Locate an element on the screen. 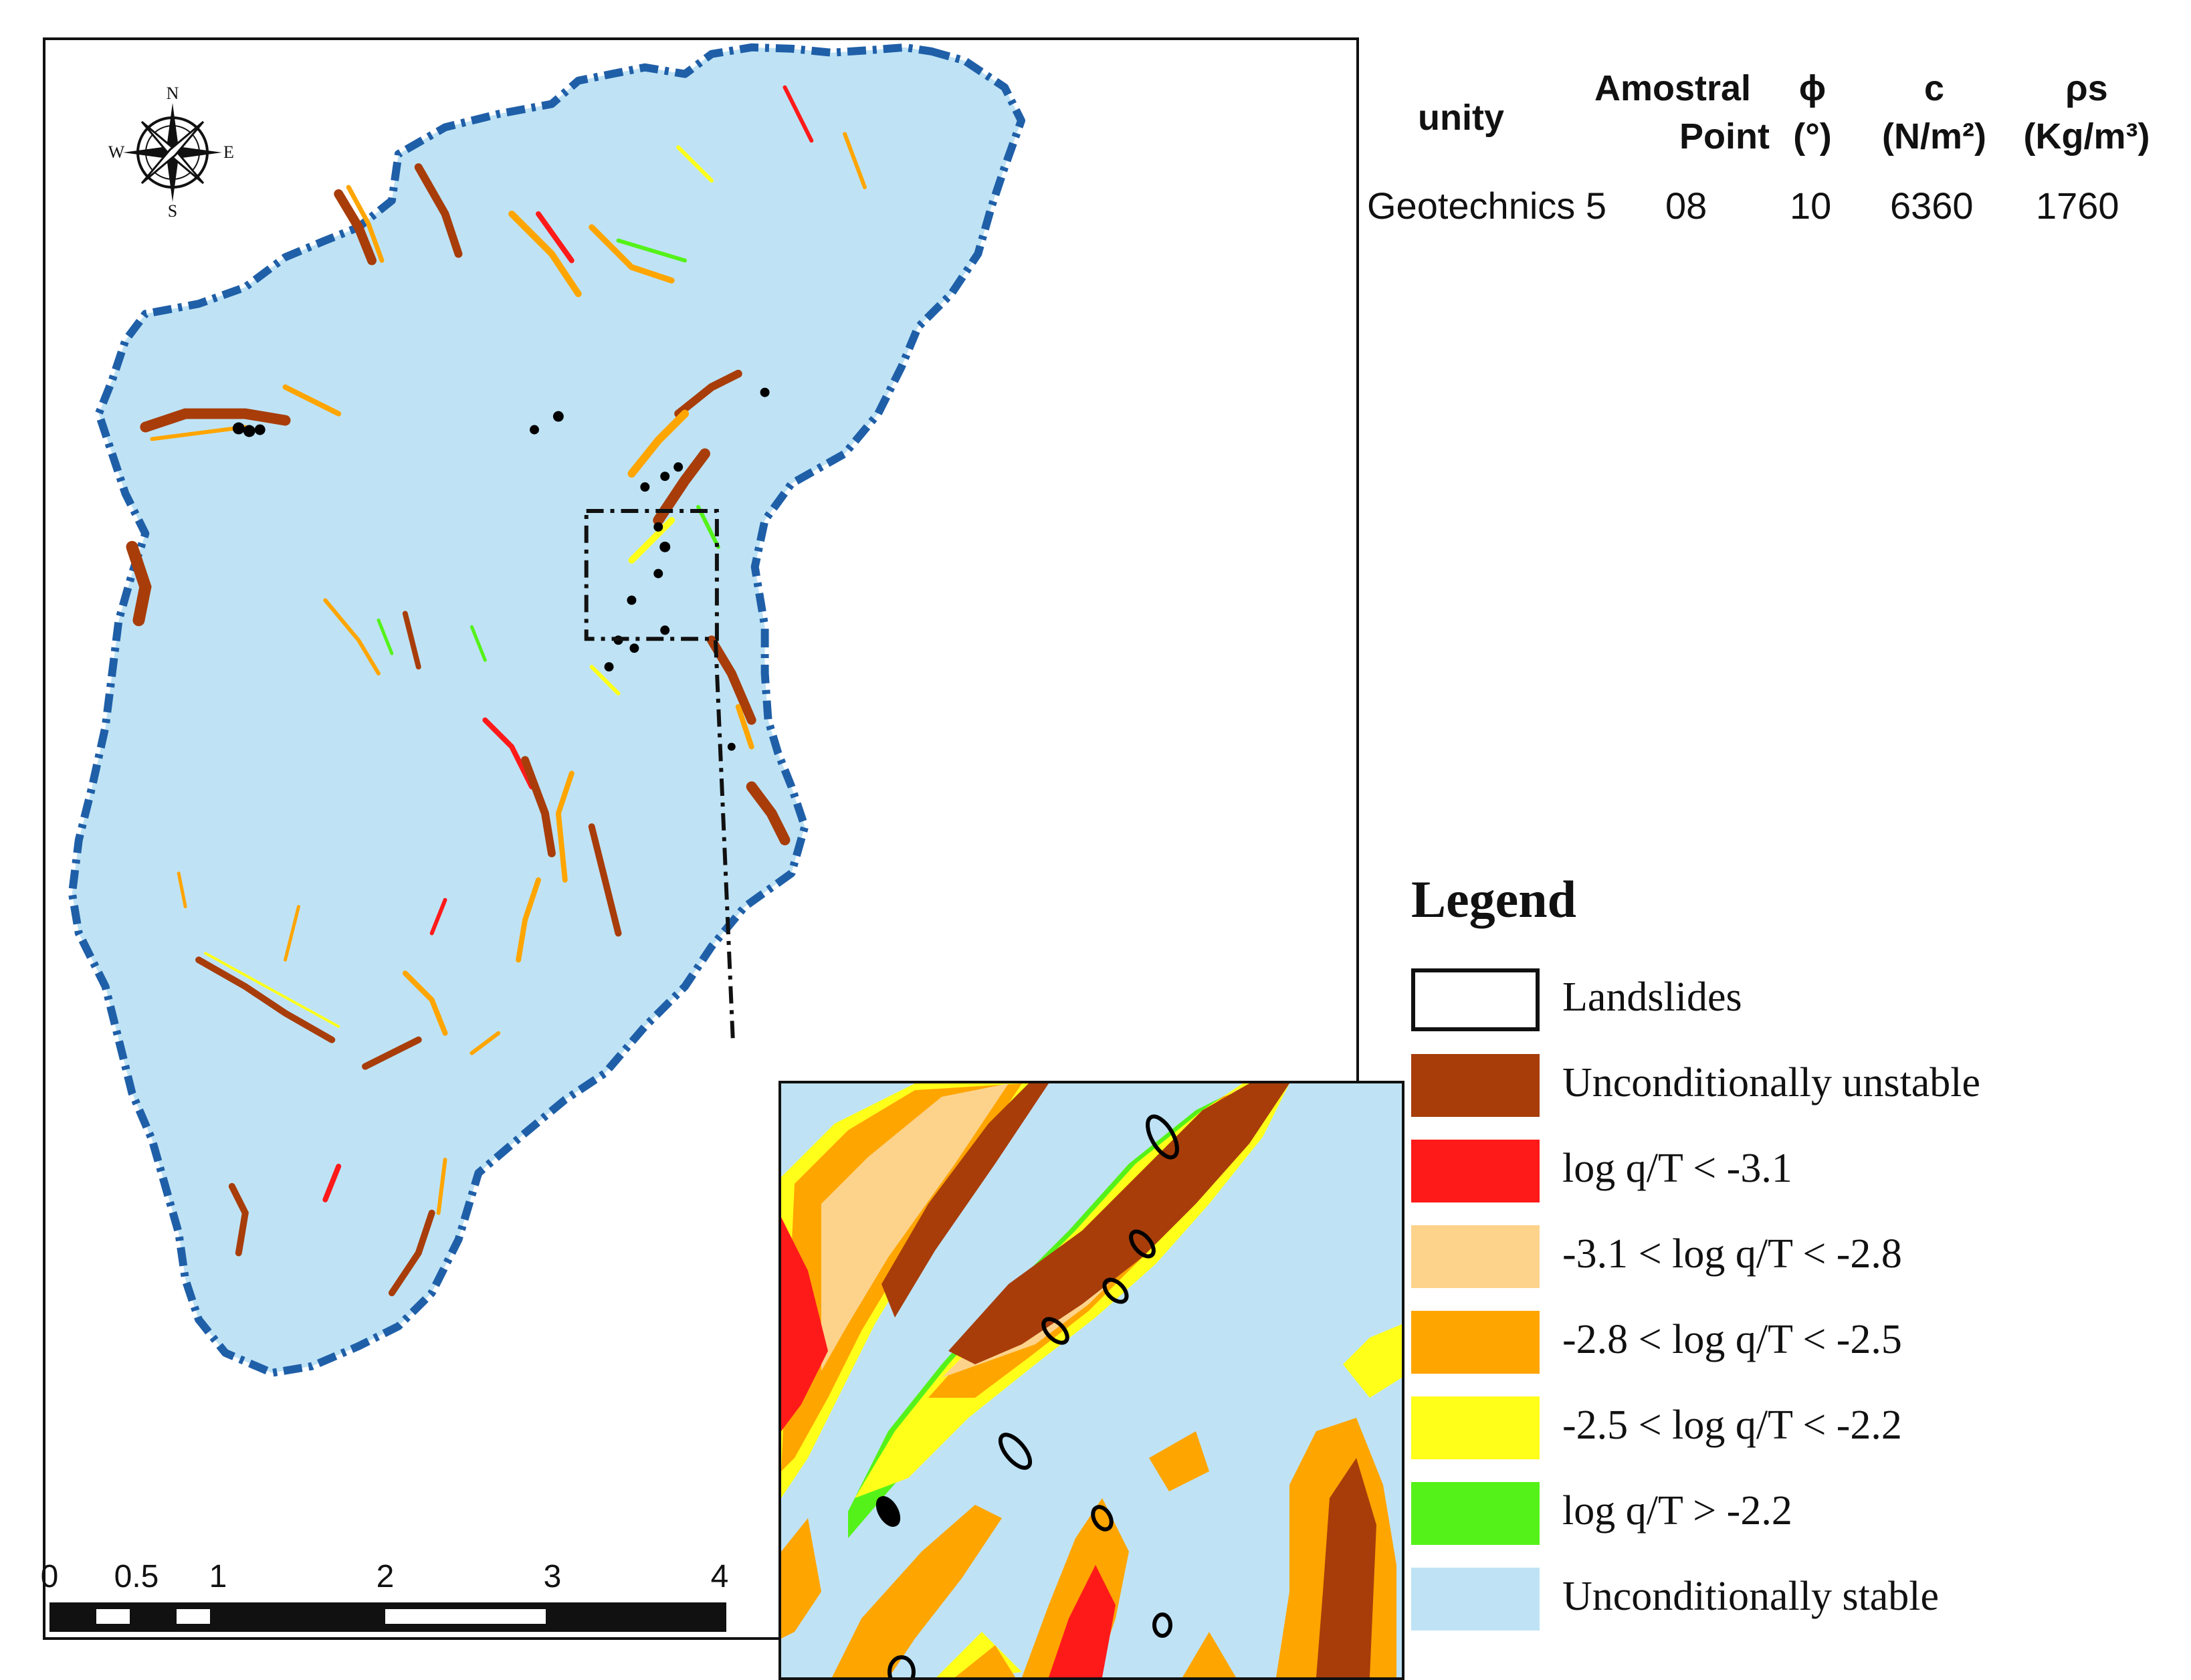  scale-tick-label: 3 is located at coordinates (552, 1576).